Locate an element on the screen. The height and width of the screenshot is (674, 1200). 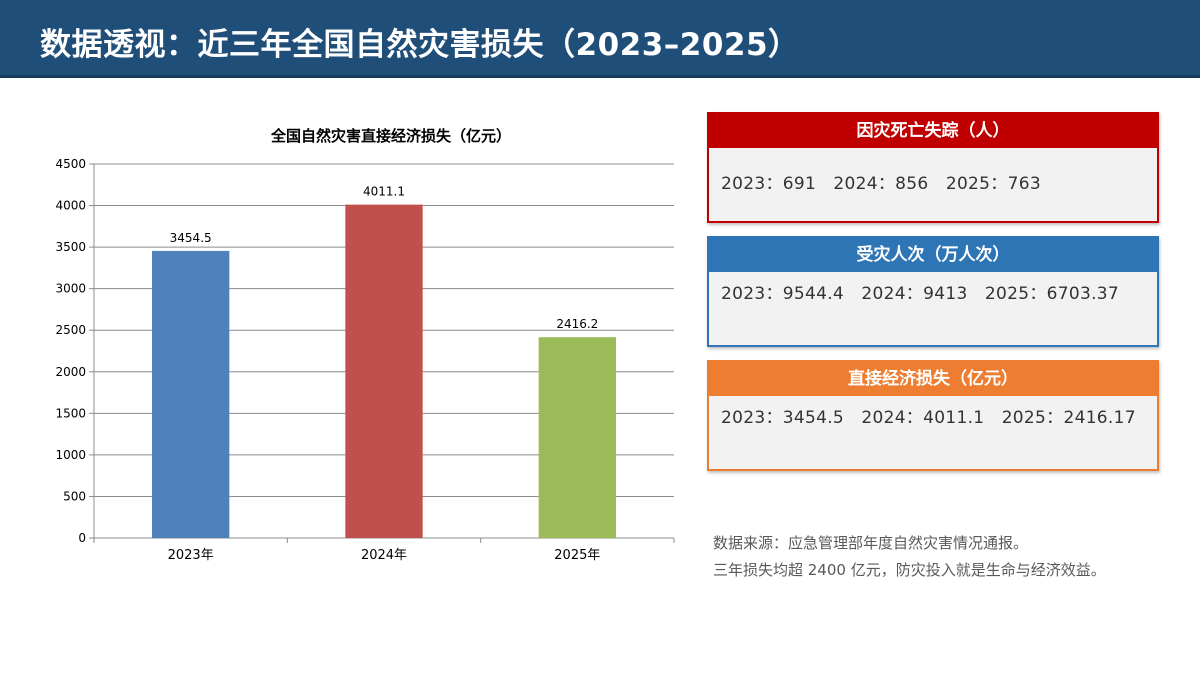
y-tick-label: 3000 is located at coordinates (70, 289).